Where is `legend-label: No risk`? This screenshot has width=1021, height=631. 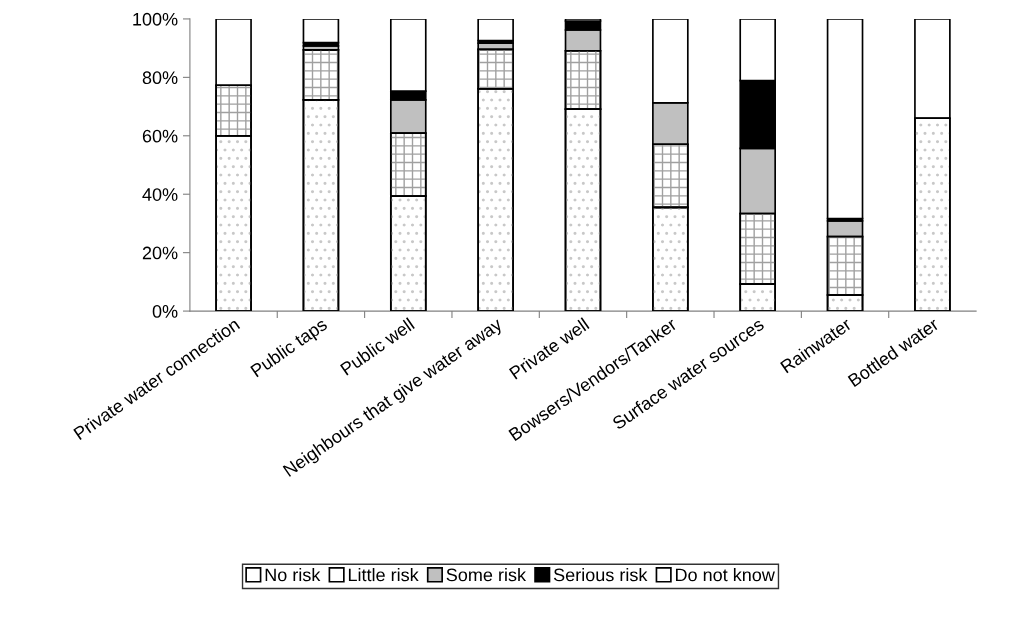
legend-label: No risk is located at coordinates (293, 575).